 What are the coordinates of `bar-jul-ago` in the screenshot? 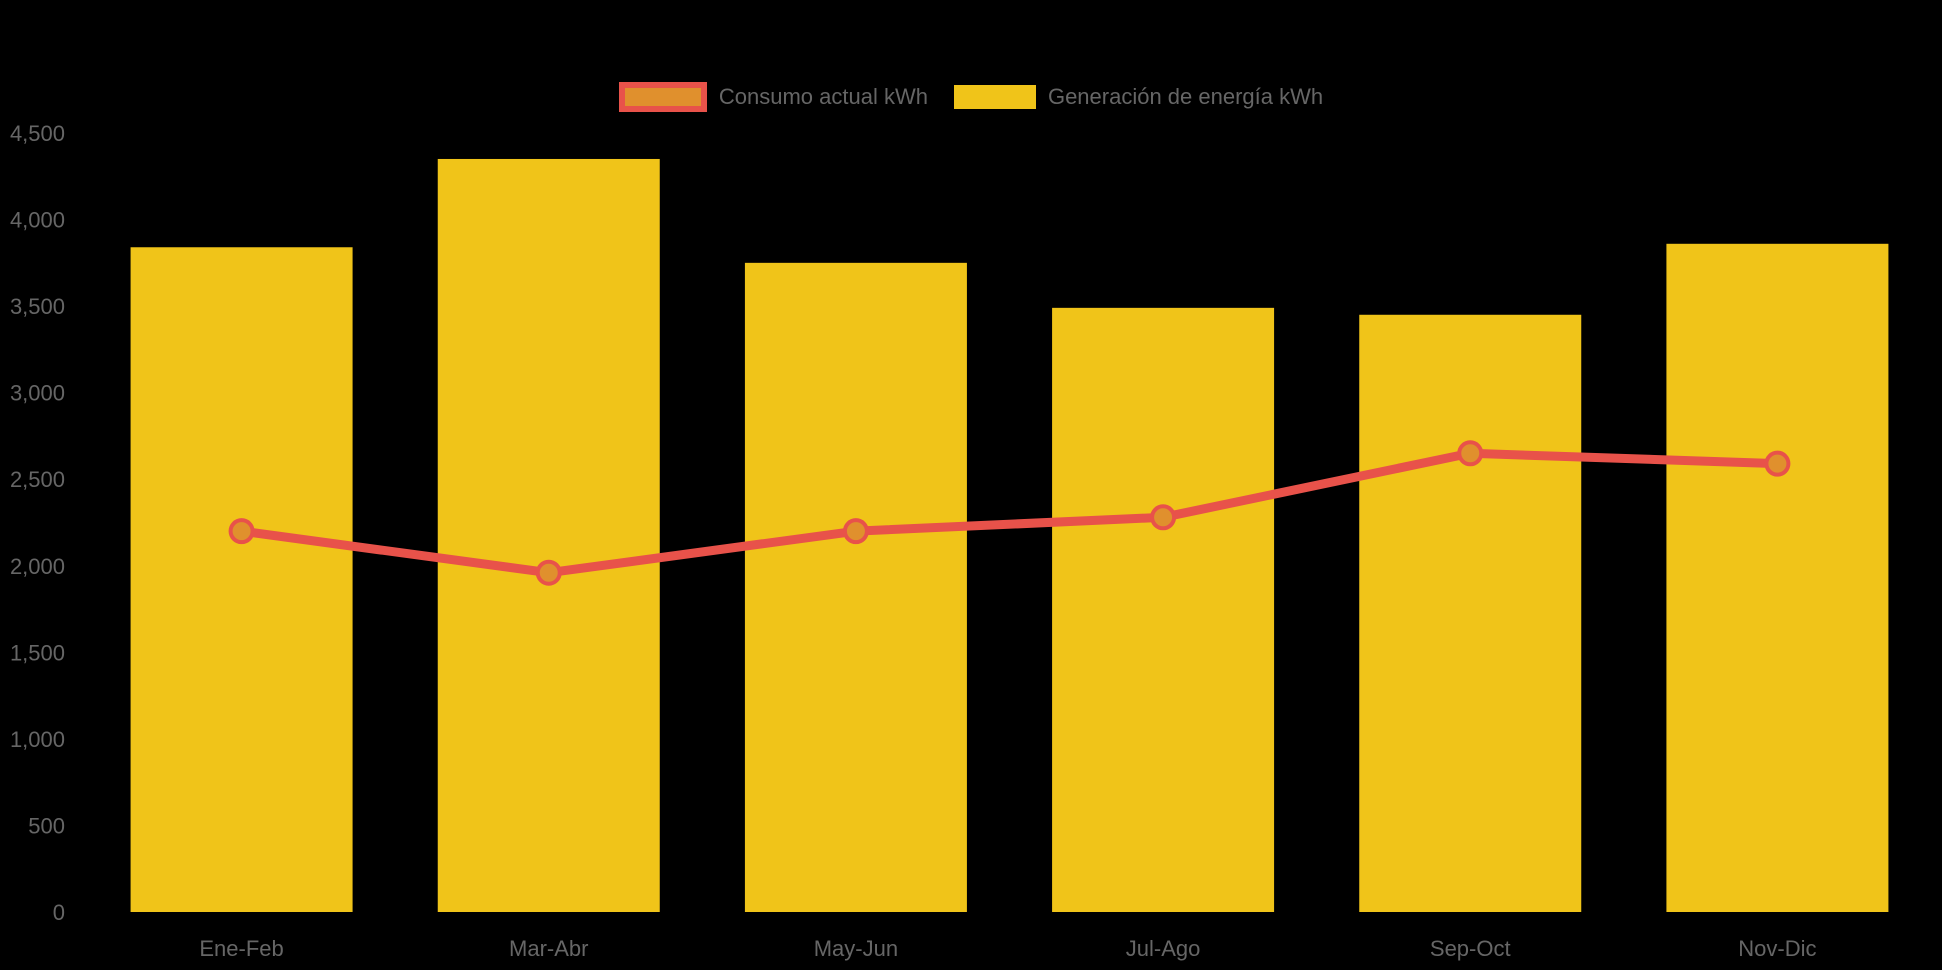 It's located at (1163, 609).